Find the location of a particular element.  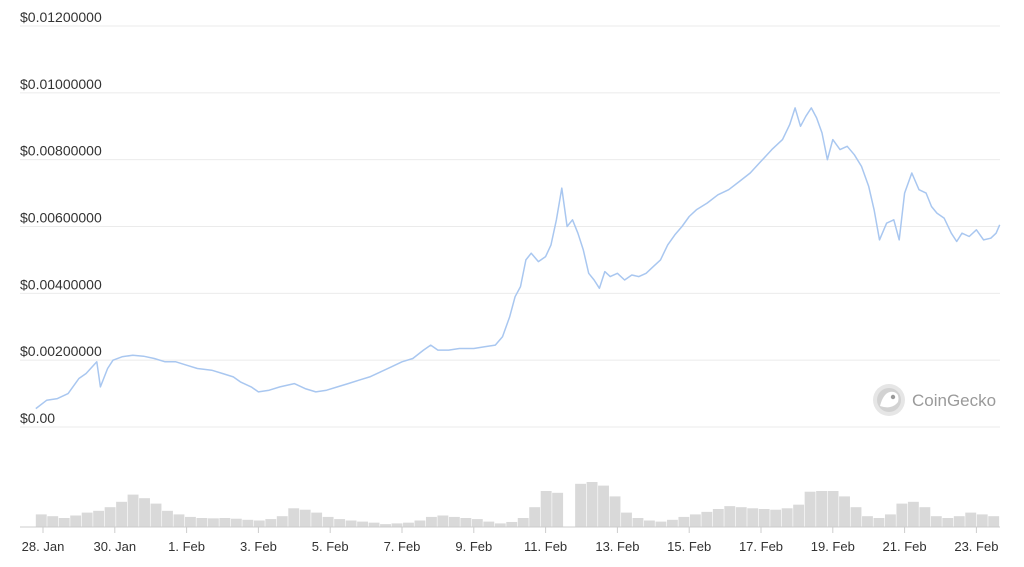

x-tick-label: 5. Feb is located at coordinates (330, 546).